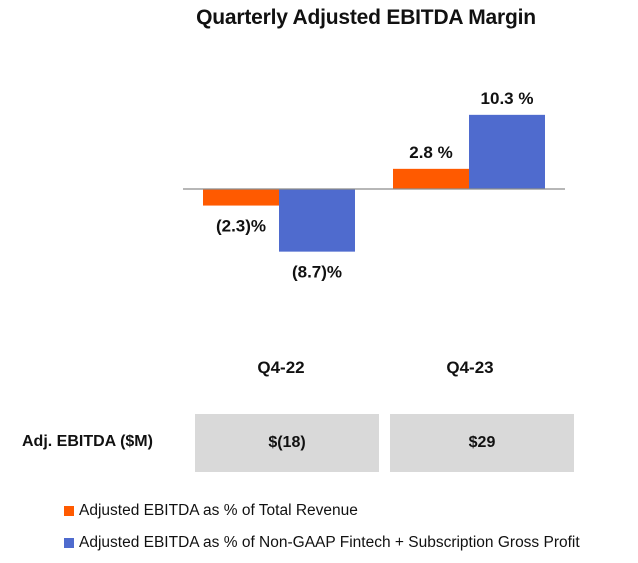  Describe the element at coordinates (366, 17) in the screenshot. I see `chart-title: Quarterly Adjusted EBITDA Margin` at that location.